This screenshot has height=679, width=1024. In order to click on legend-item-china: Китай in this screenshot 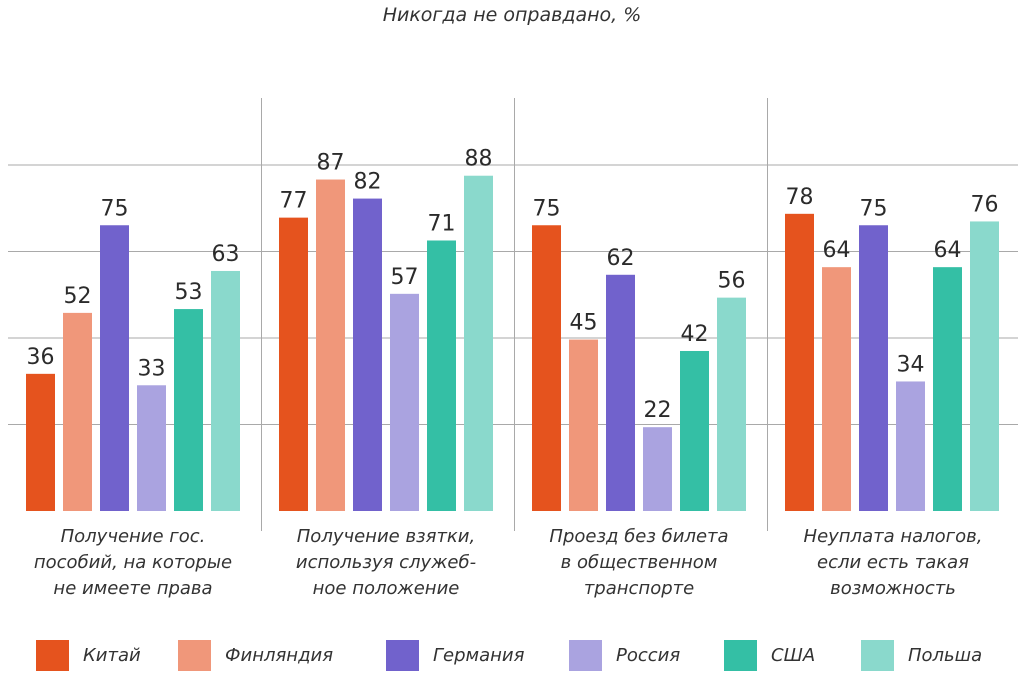, I will do `click(88, 655)`.